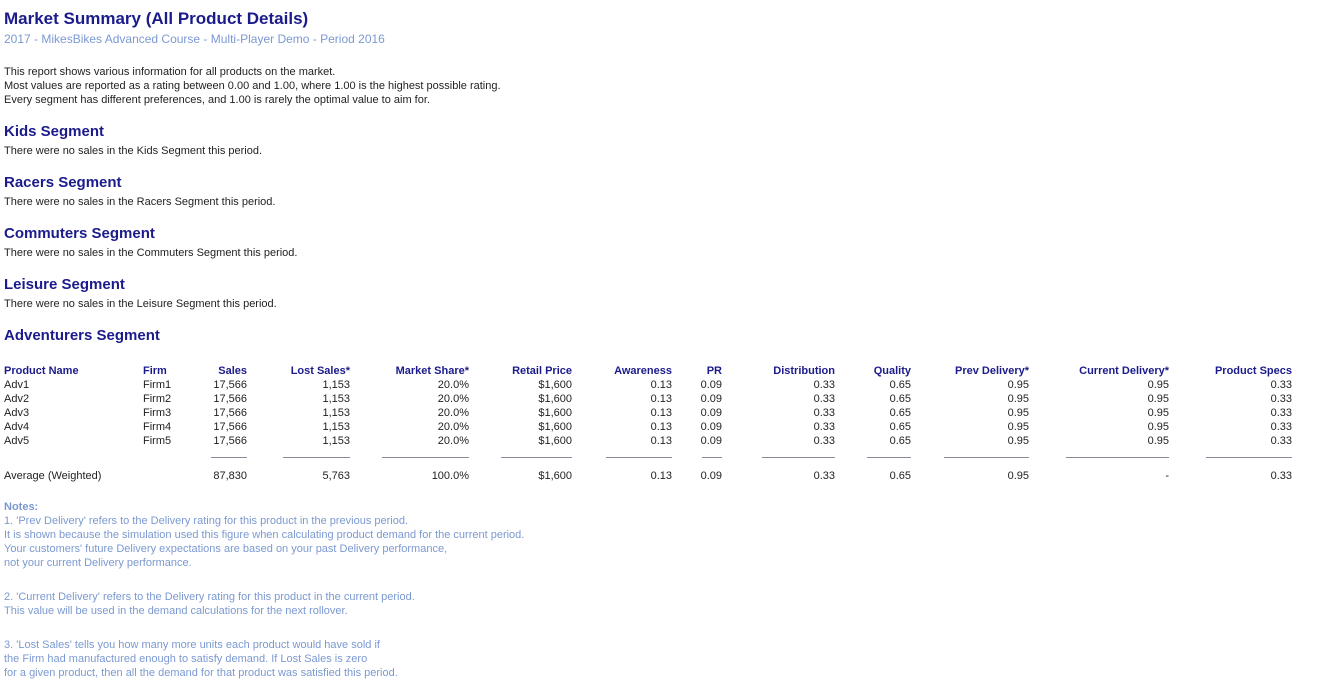 The width and height of the screenshot is (1329, 690). What do you see at coordinates (17, 427) in the screenshot?
I see `cell-product-name: Adv4` at bounding box center [17, 427].